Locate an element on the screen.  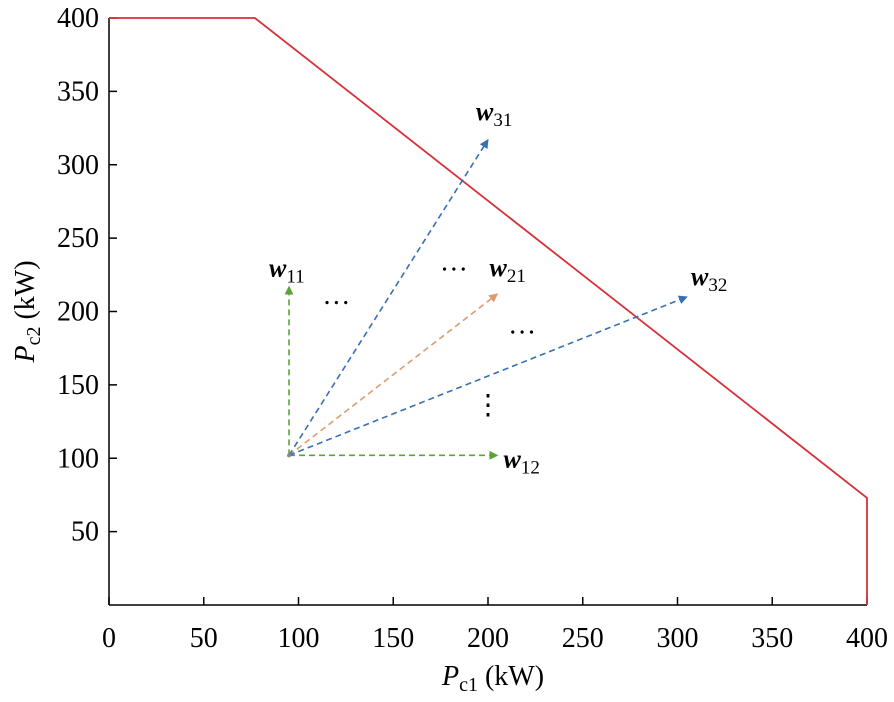
x-tick-label: 150 is located at coordinates (393, 638).